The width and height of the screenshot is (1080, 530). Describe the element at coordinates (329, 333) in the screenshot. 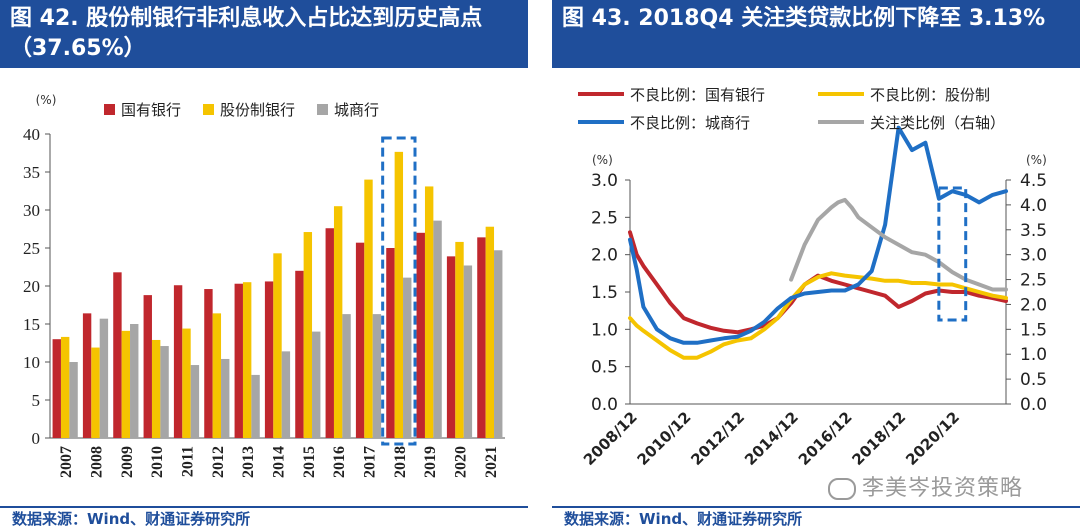

I see `bar-国有银行-2016` at that location.